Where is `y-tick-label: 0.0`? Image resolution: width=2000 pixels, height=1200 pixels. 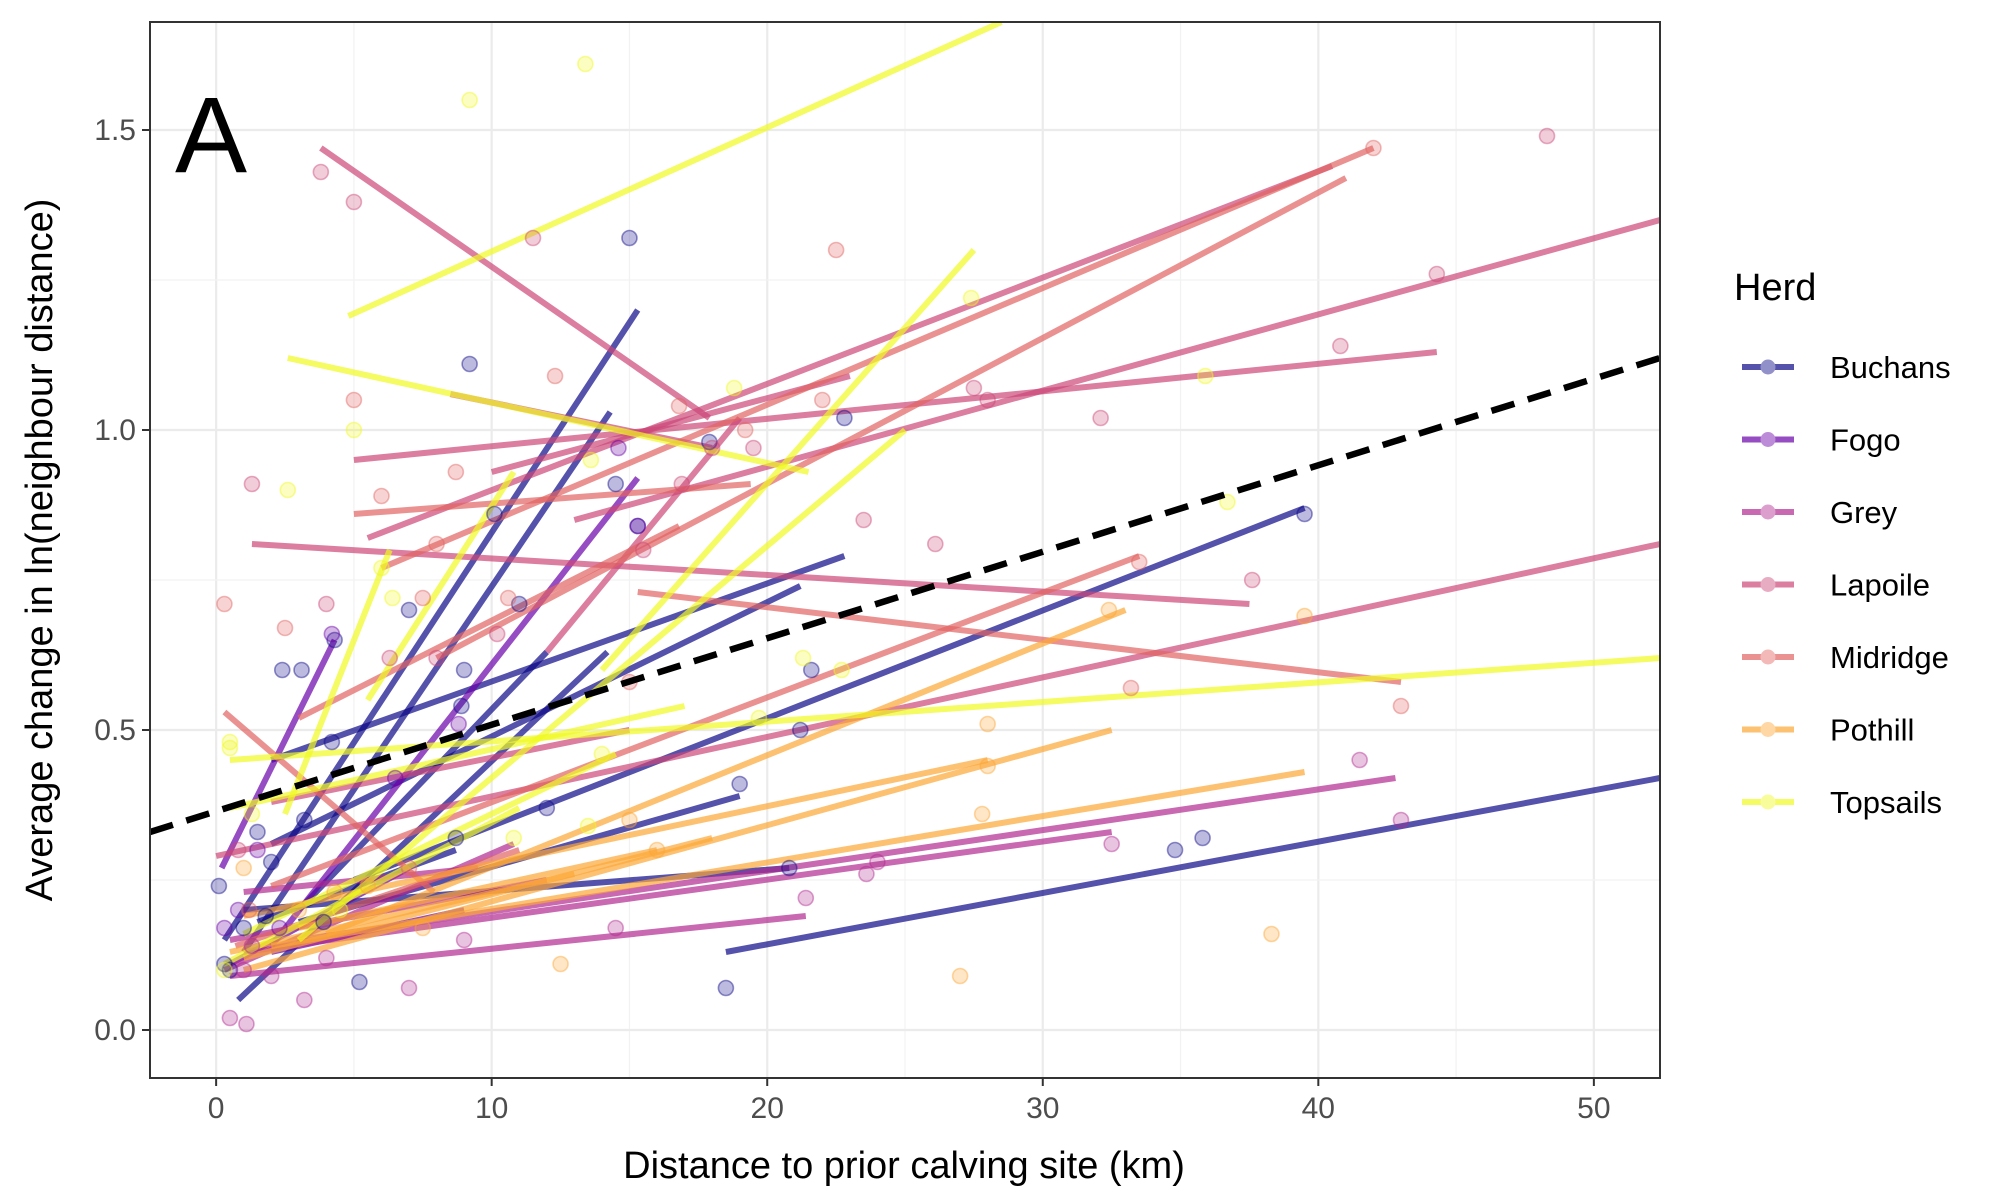 y-tick-label: 0.0 is located at coordinates (115, 1030).